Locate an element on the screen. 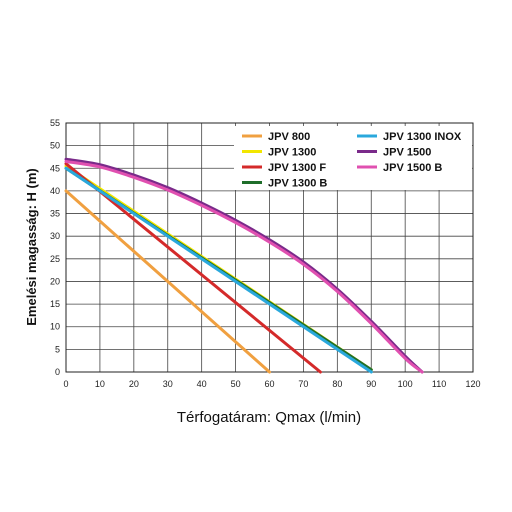  legend-label: JPV 1300 B is located at coordinates (297, 184).